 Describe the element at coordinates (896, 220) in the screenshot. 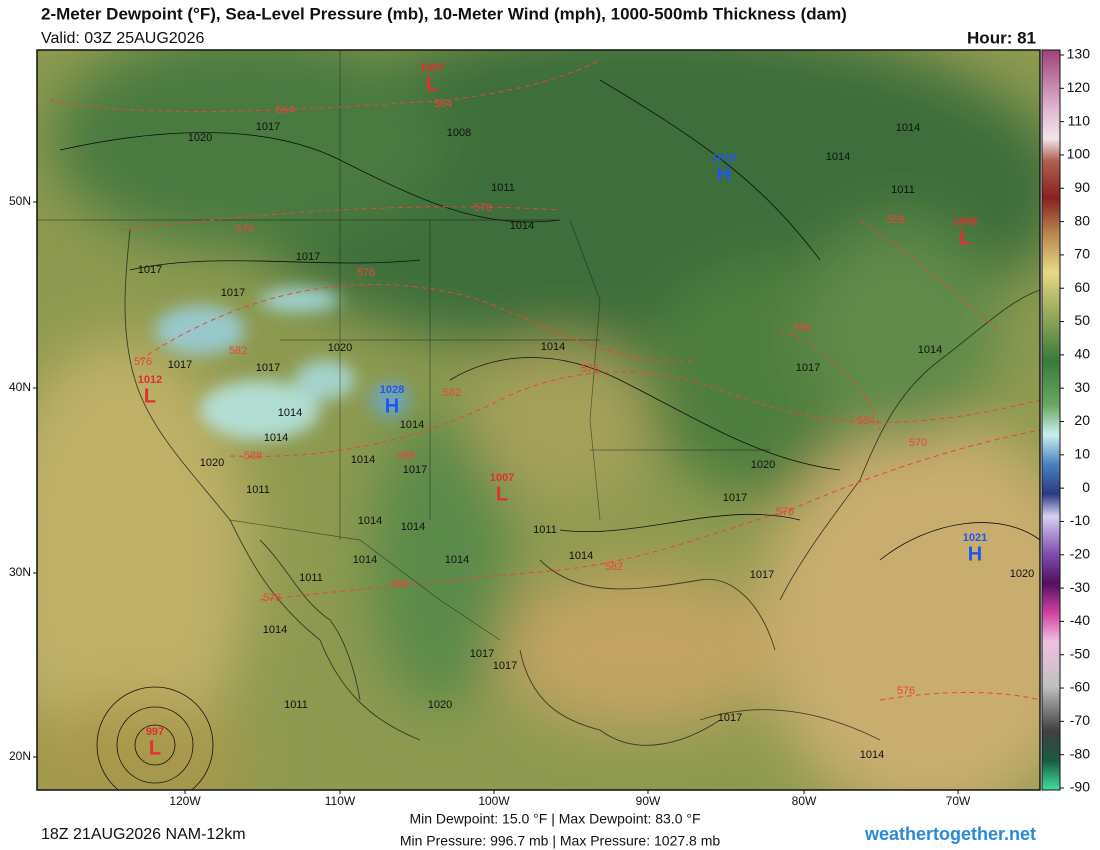

I see `thickness-label: 558` at that location.